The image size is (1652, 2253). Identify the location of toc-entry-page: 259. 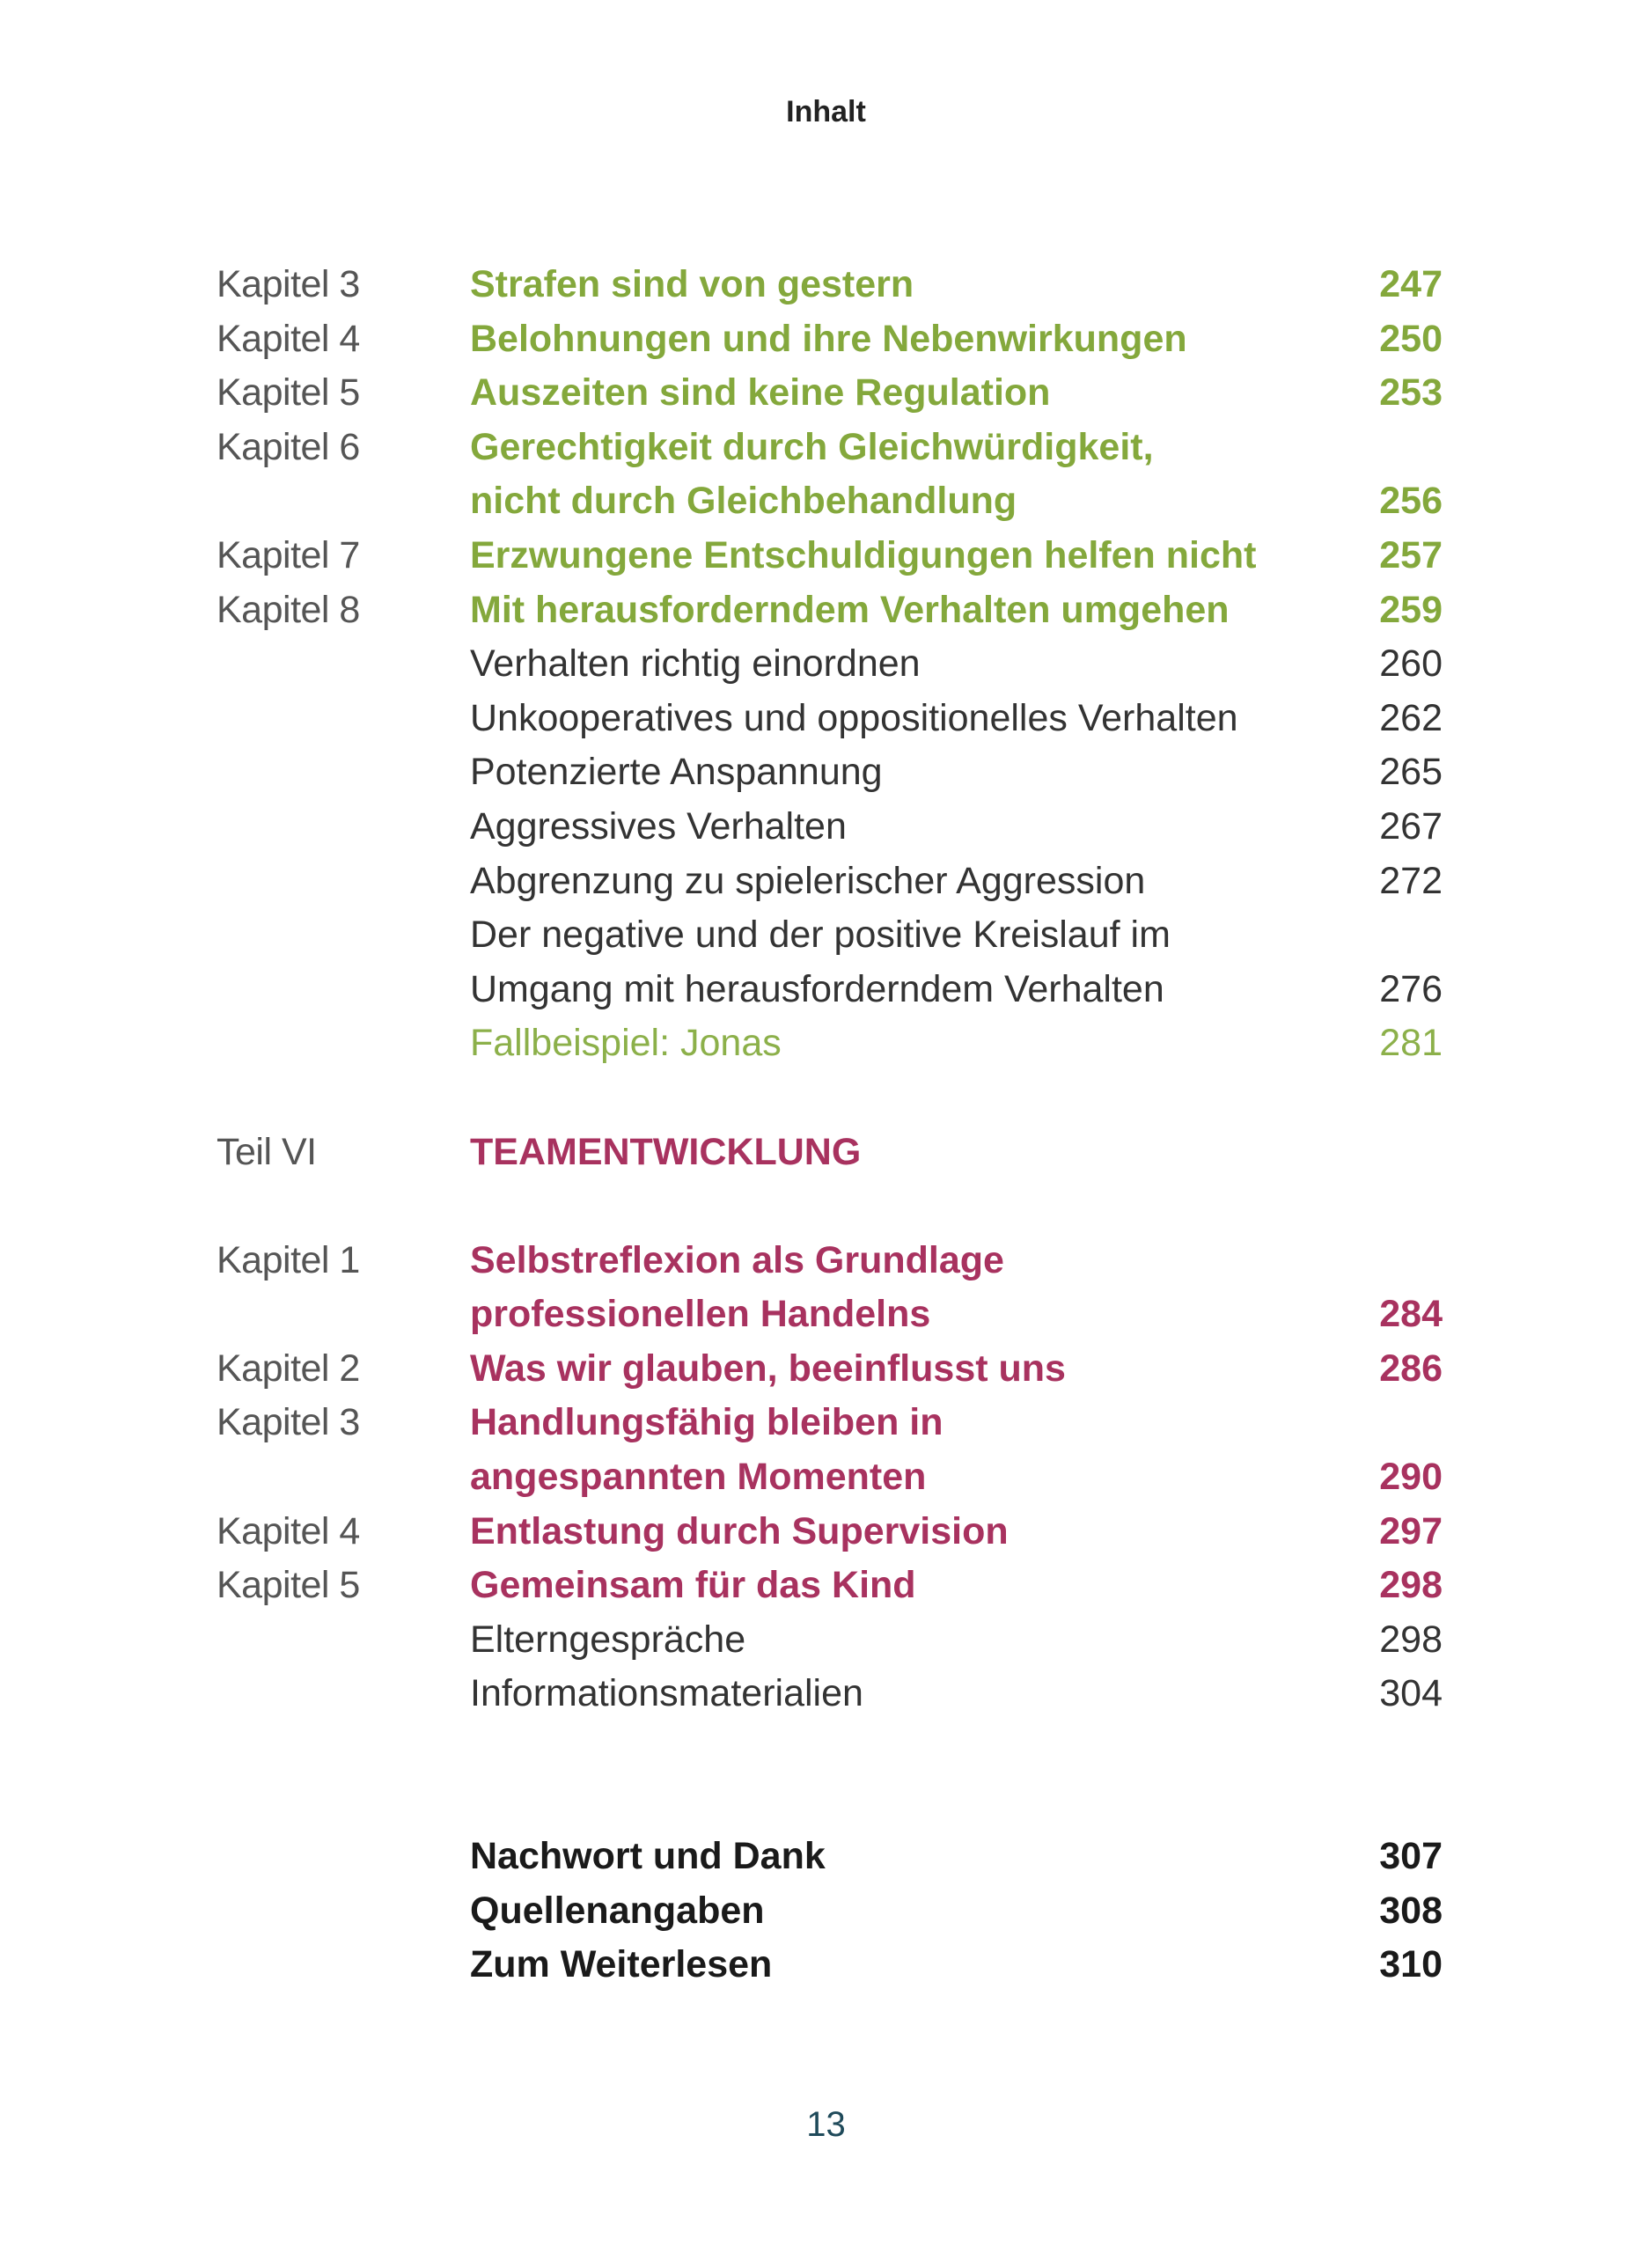
(1411, 610).